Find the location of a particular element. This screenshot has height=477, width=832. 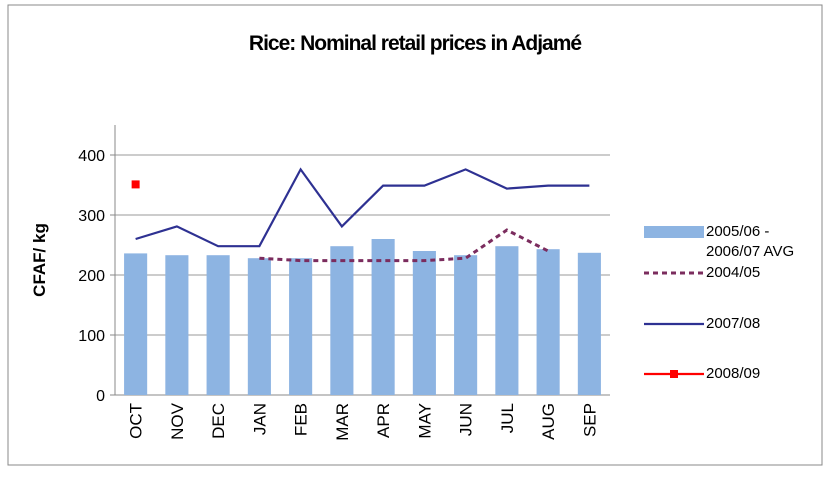

marker is located at coordinates (135, 184).